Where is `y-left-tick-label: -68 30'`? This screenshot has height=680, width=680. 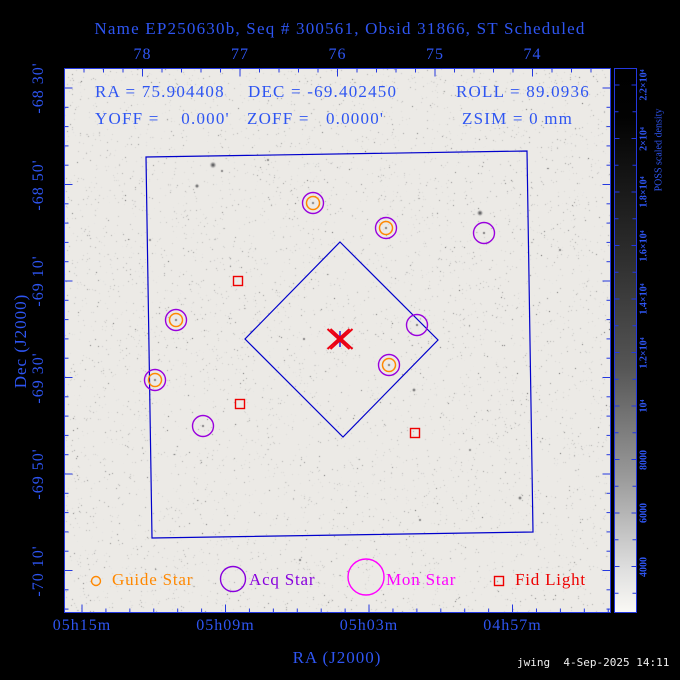 y-left-tick-label: -68 30' is located at coordinates (38, 88).